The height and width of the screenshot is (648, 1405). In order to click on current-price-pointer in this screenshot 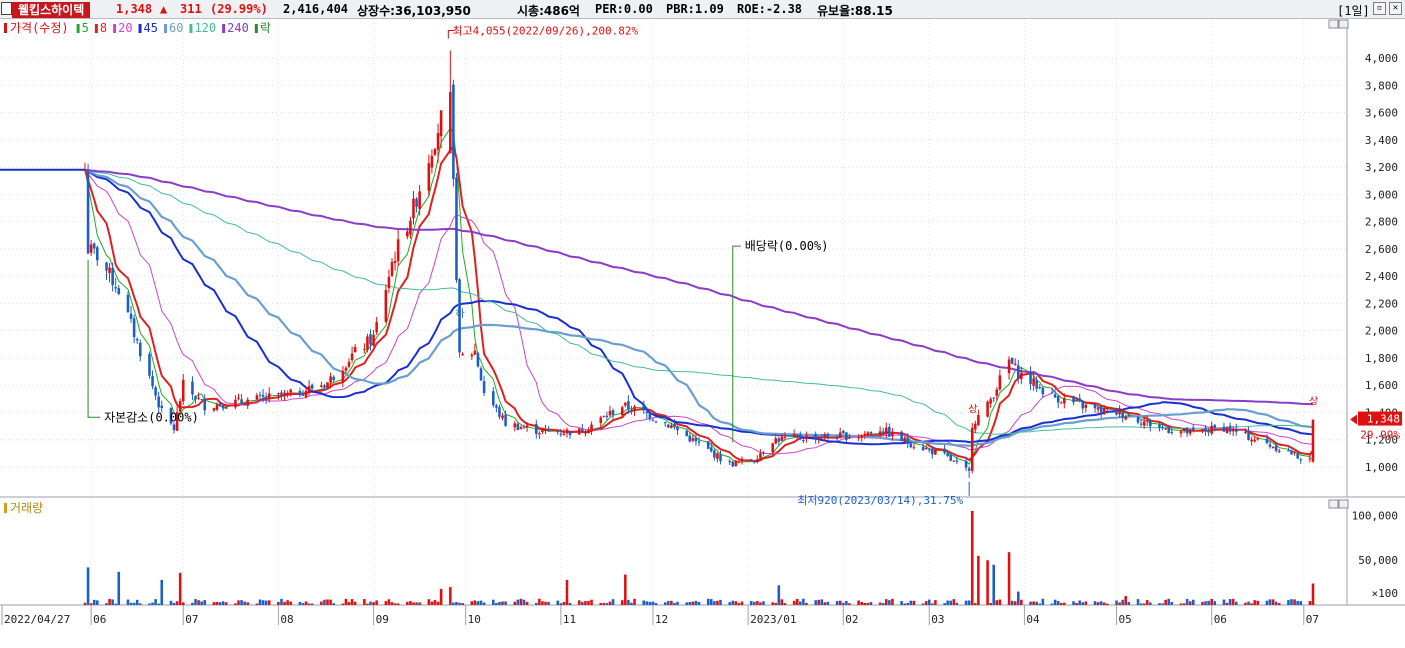, I will do `click(1353, 419)`.